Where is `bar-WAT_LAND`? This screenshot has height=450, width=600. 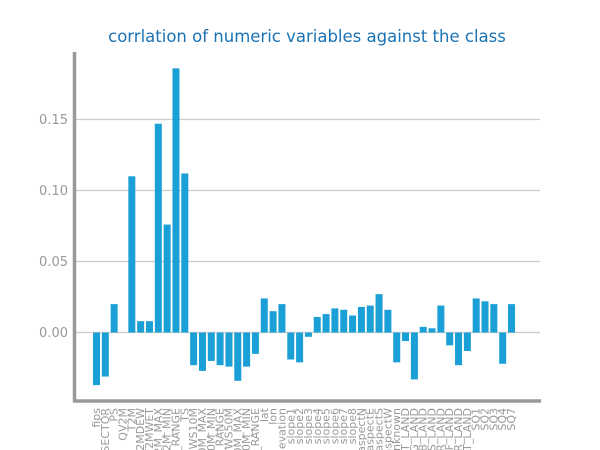
bar-WAT_LAND is located at coordinates (406, 337).